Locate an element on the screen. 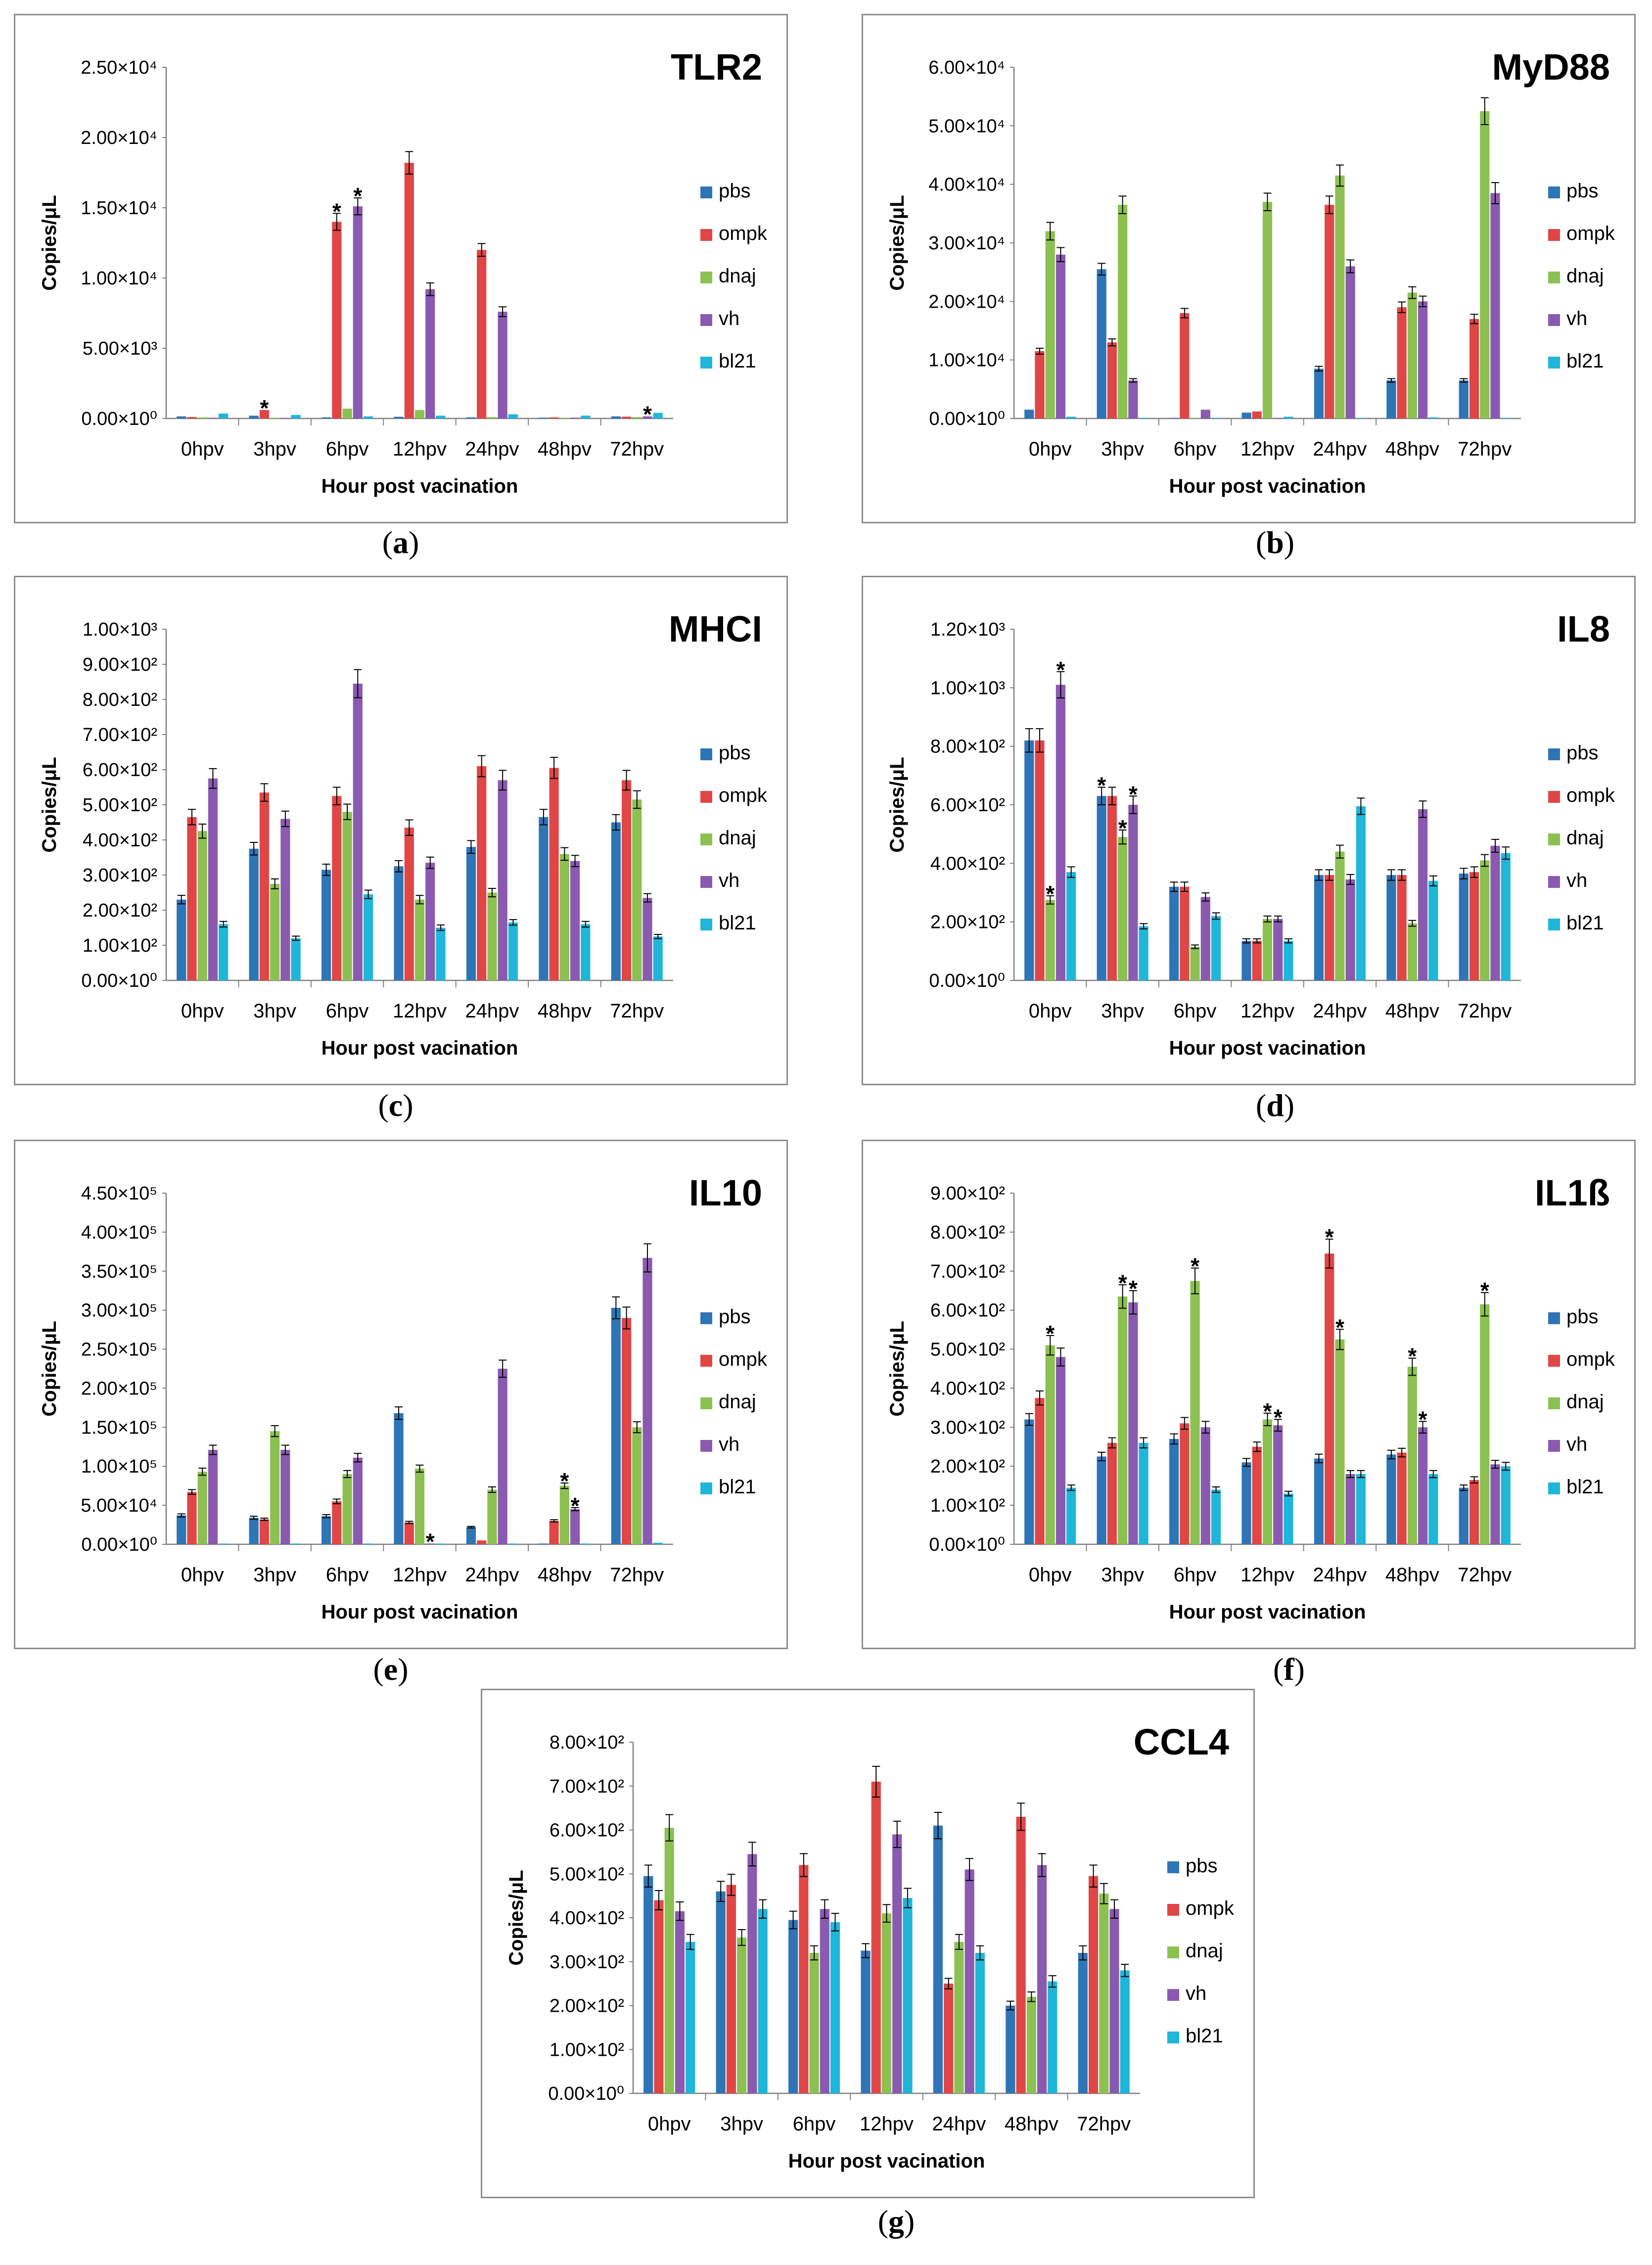 This screenshot has height=2265, width=1652. legend-swatch-bl21 is located at coordinates (1554, 1488).